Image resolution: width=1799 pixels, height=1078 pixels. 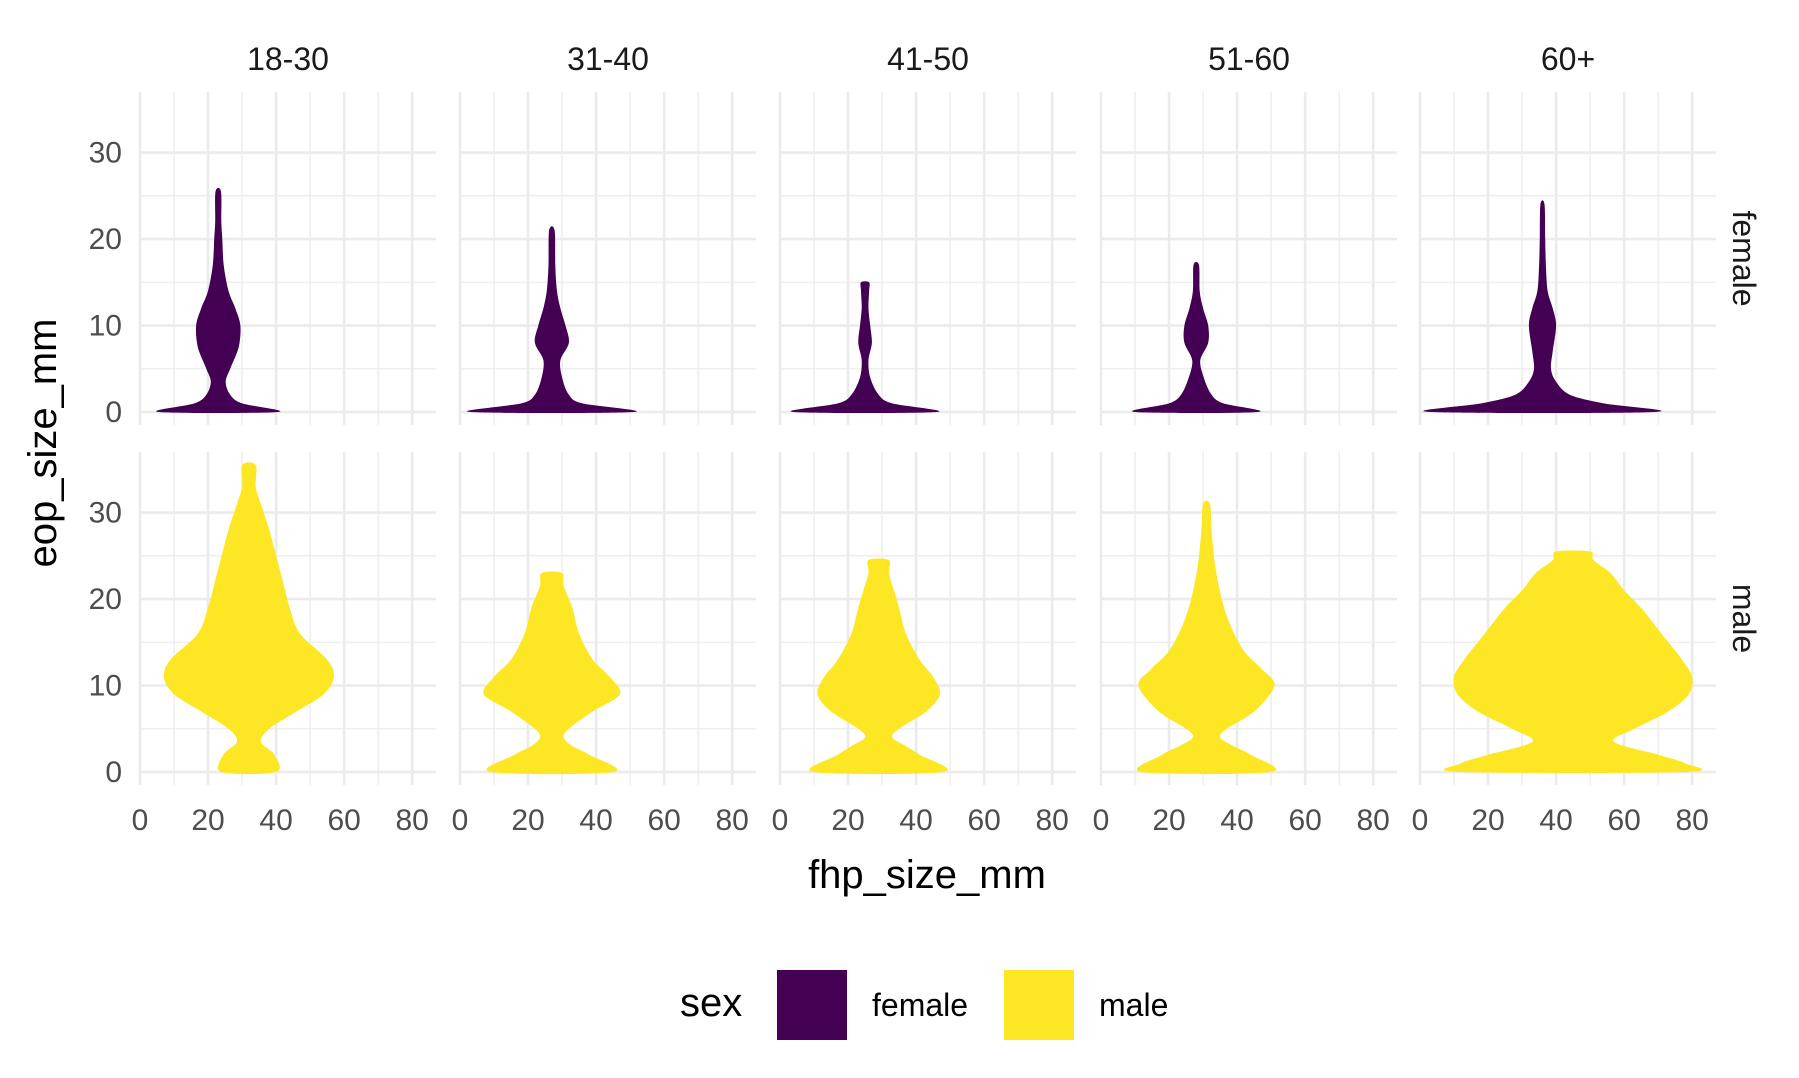 What do you see at coordinates (927, 875) in the screenshot?
I see `x-axis-title: fhp_size_mm` at bounding box center [927, 875].